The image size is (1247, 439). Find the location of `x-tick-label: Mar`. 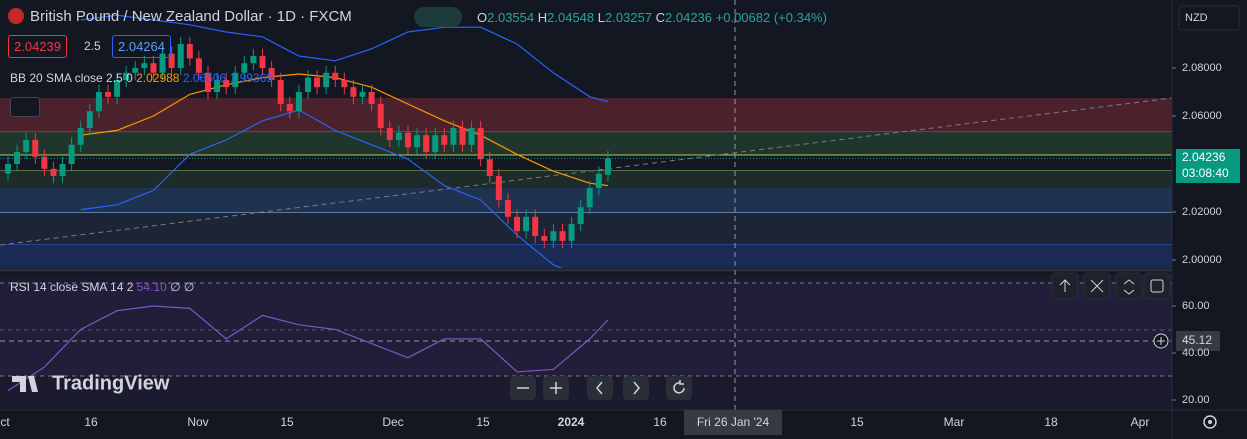

x-tick-label: Mar is located at coordinates (954, 422).